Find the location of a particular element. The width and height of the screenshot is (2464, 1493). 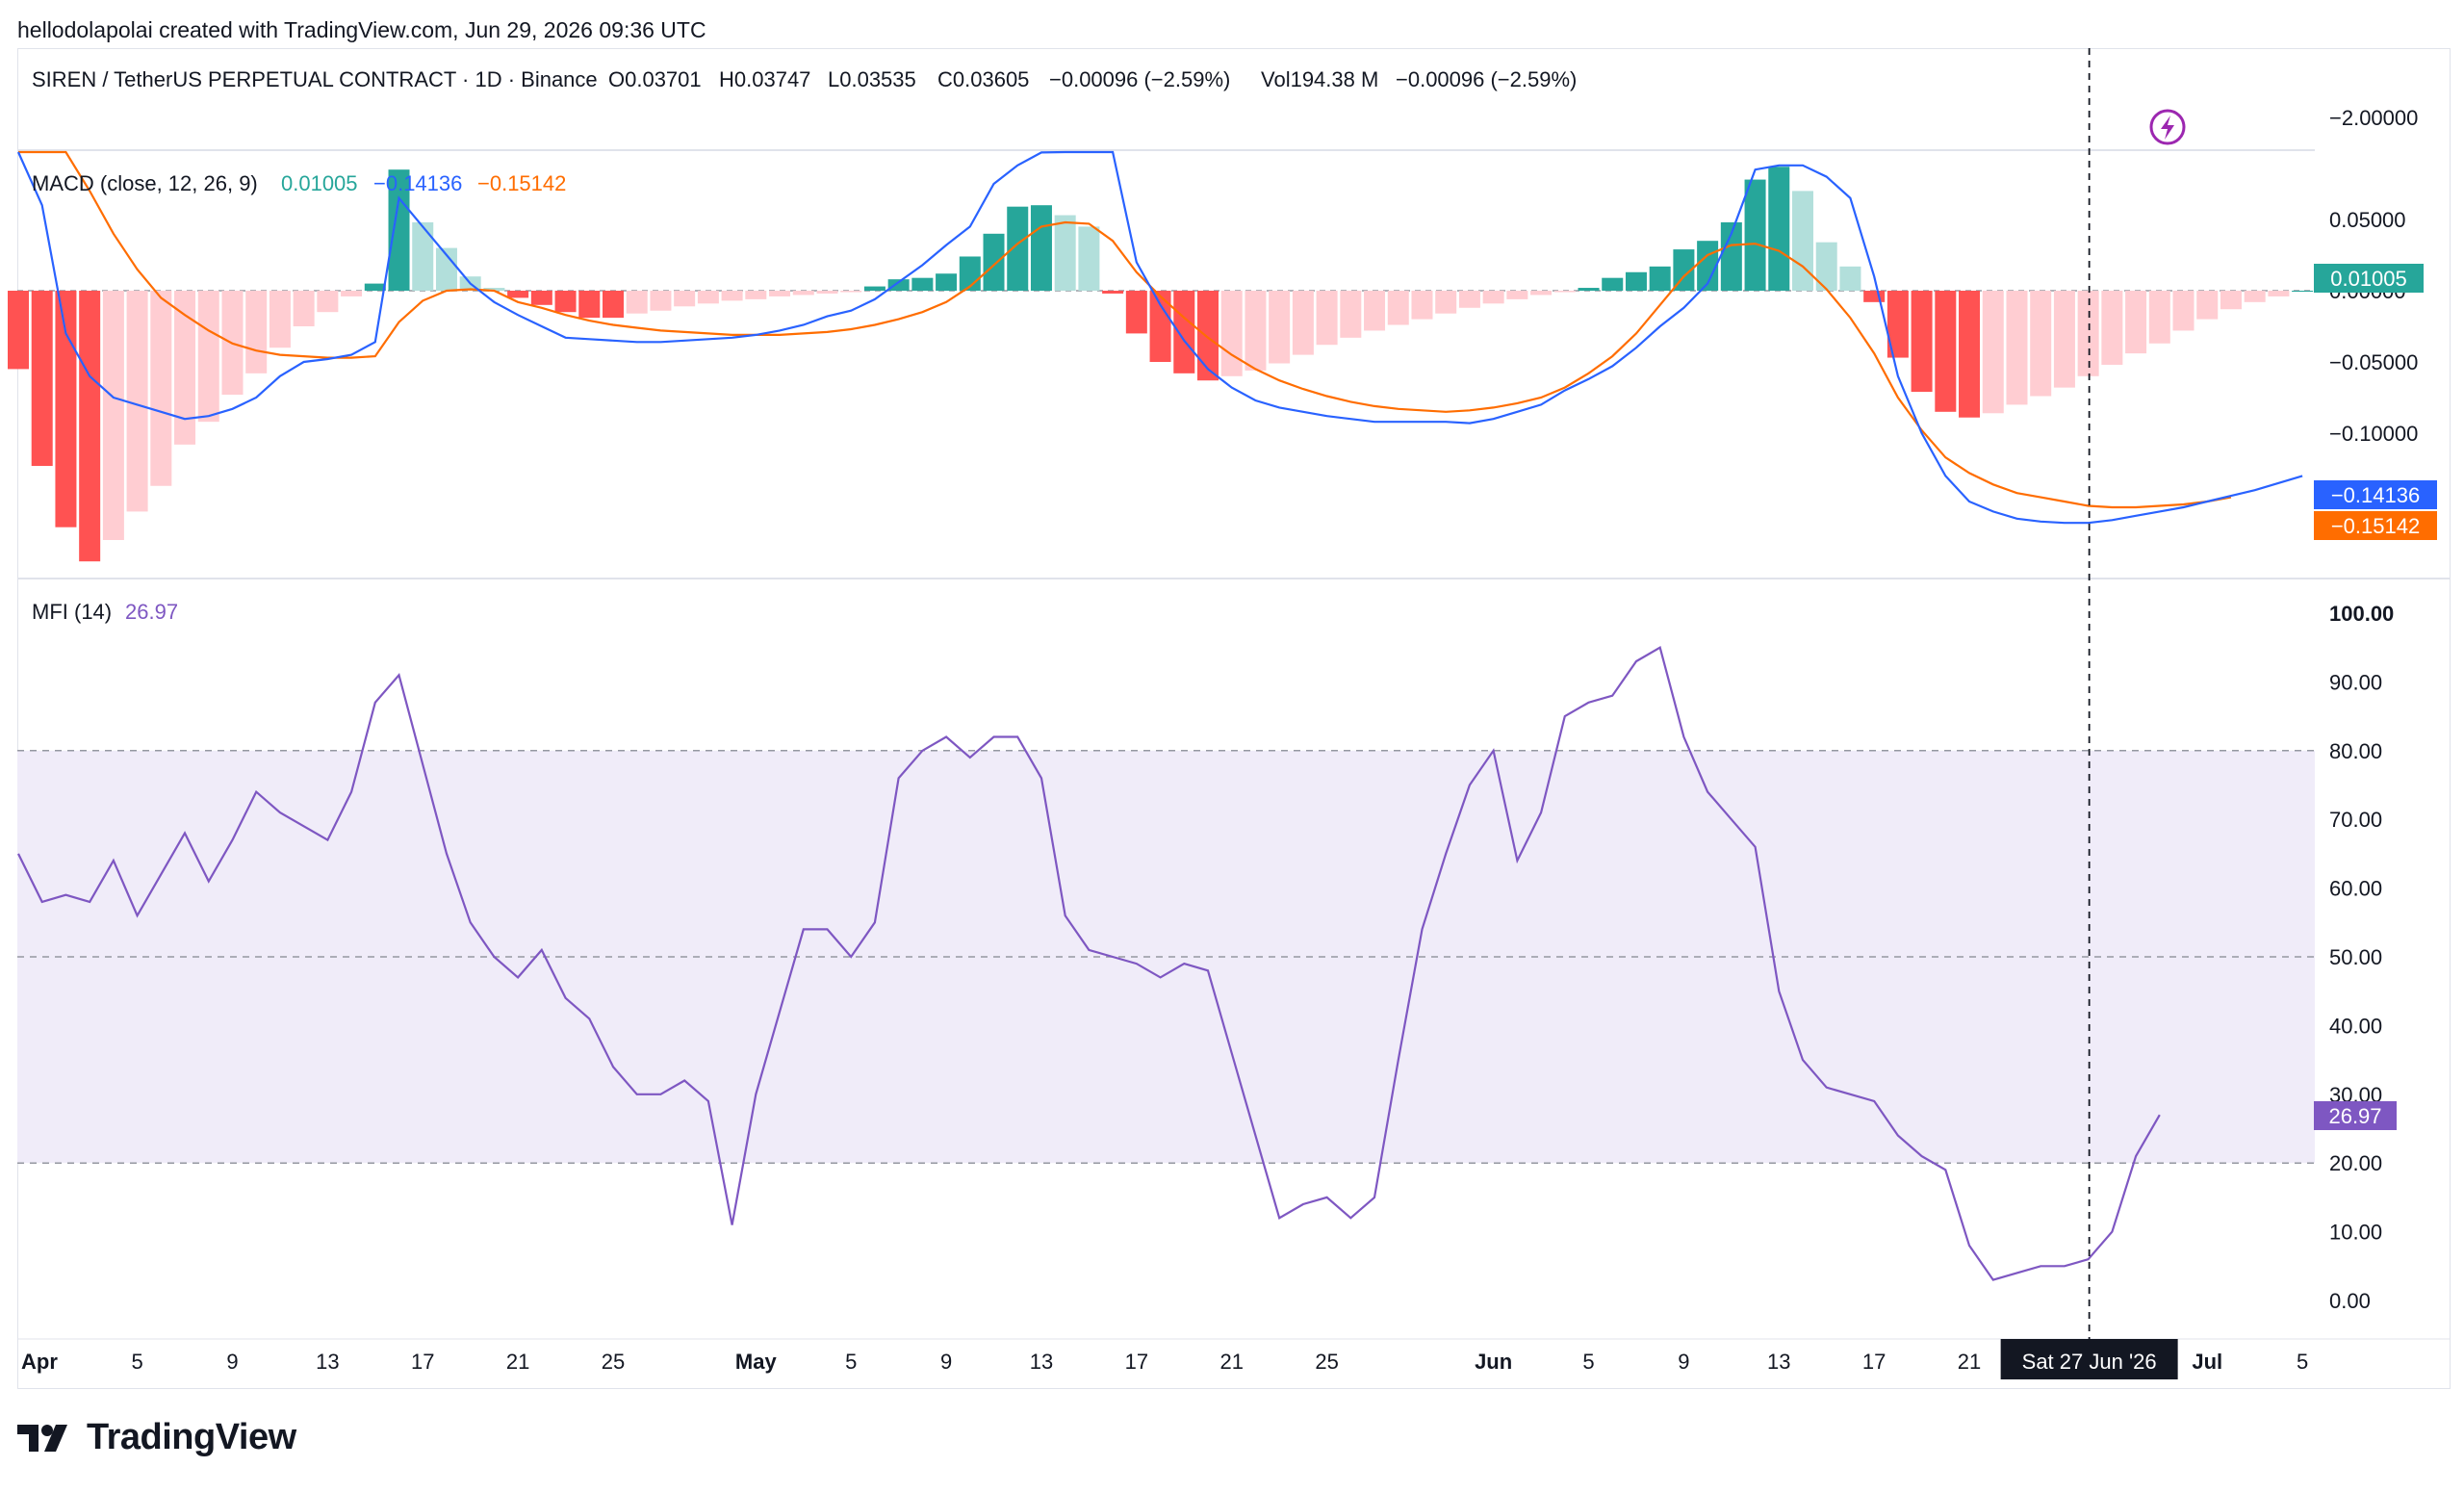

ohlc-close: C0.03605 is located at coordinates (983, 79).